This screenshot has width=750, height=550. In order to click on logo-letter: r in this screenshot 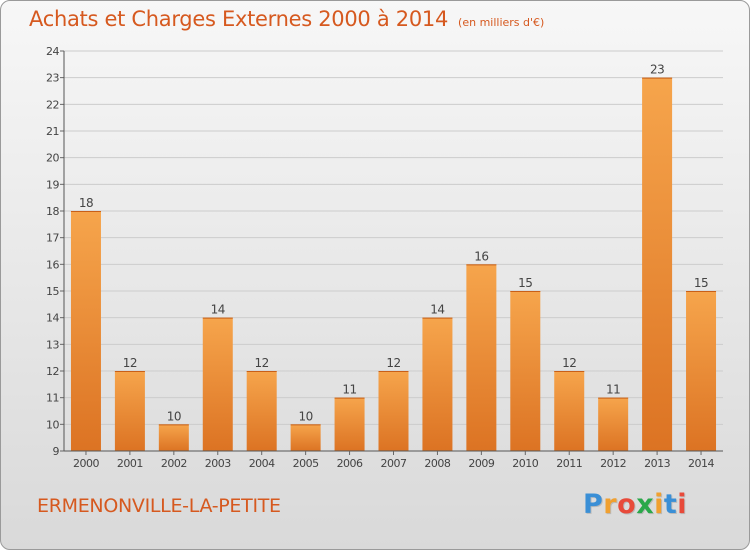, I will do `click(610, 504)`.